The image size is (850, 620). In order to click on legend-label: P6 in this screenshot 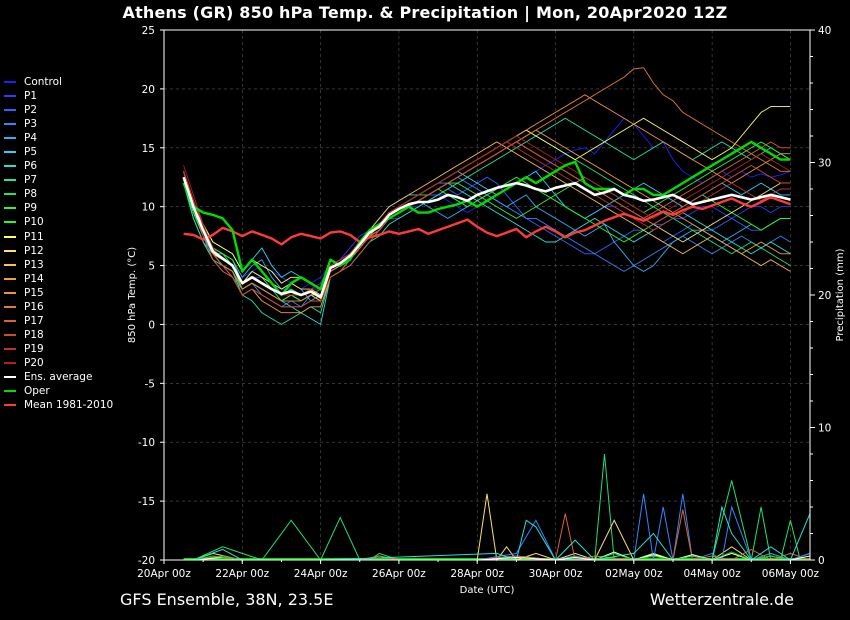, I will do `click(31, 166)`.